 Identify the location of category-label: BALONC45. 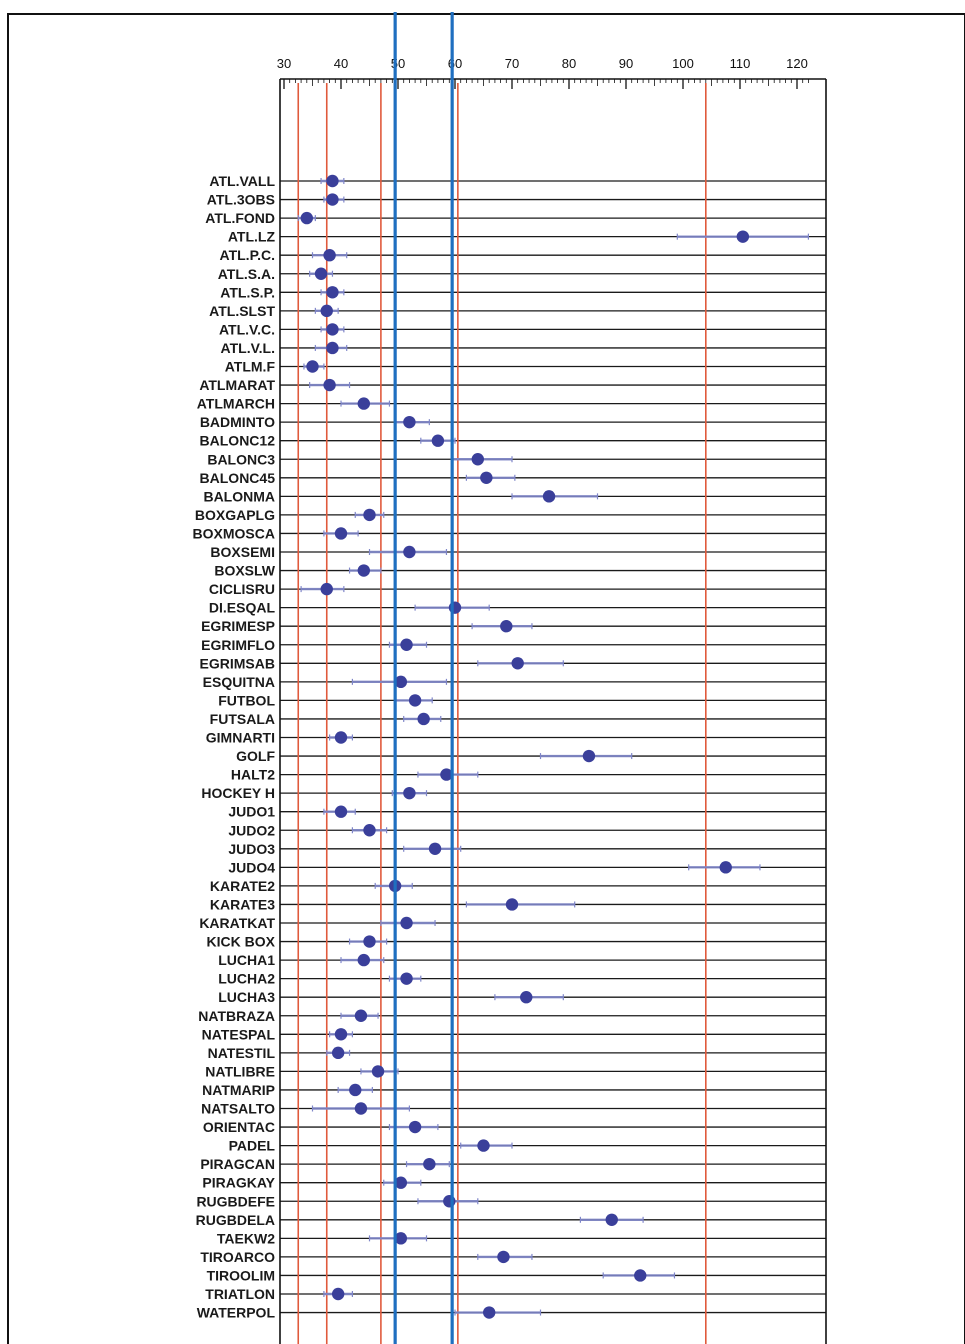
(238, 478).